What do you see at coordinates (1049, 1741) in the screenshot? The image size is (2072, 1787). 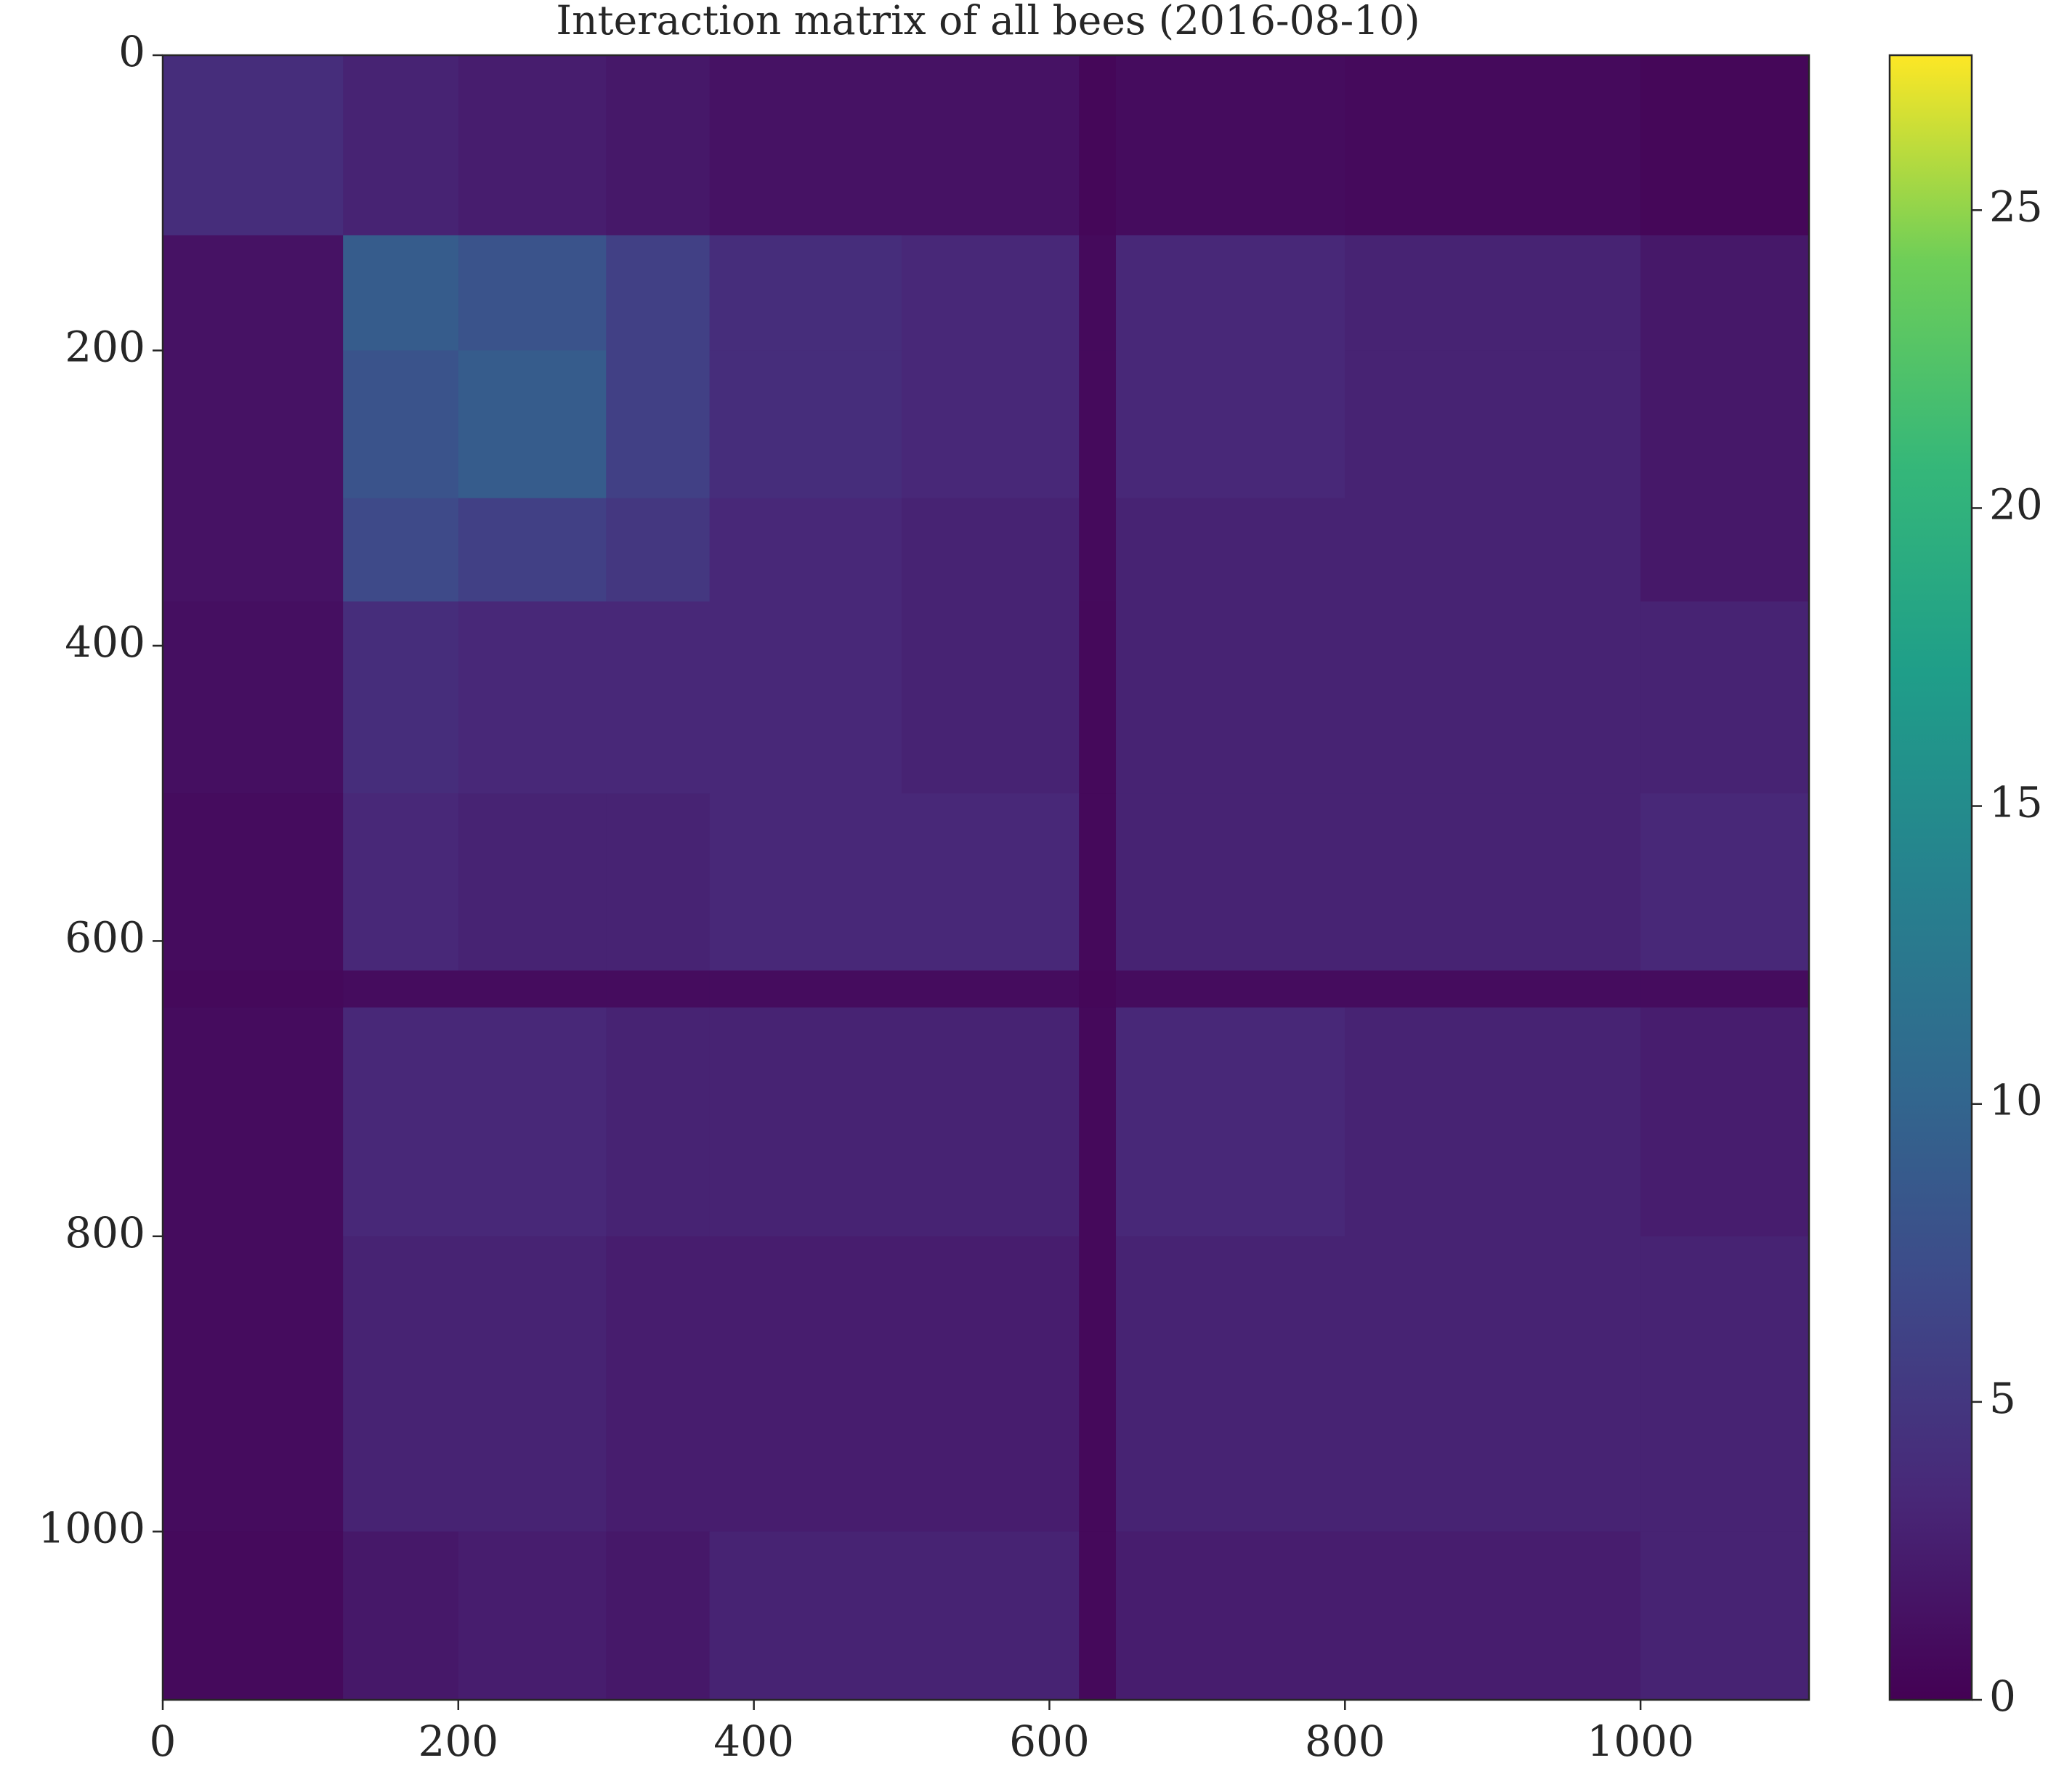 I see `x-tick-label: 600` at bounding box center [1049, 1741].